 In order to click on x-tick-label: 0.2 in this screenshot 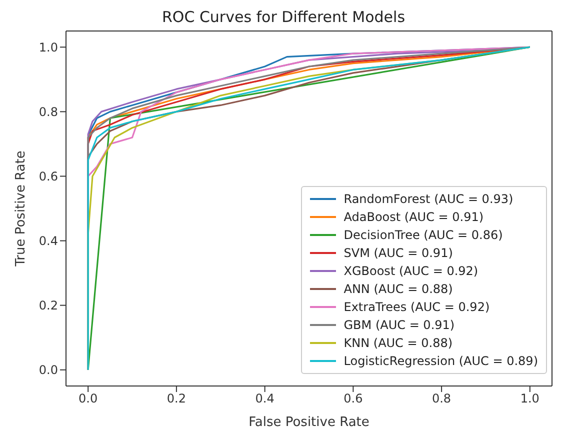, I will do `click(176, 399)`.